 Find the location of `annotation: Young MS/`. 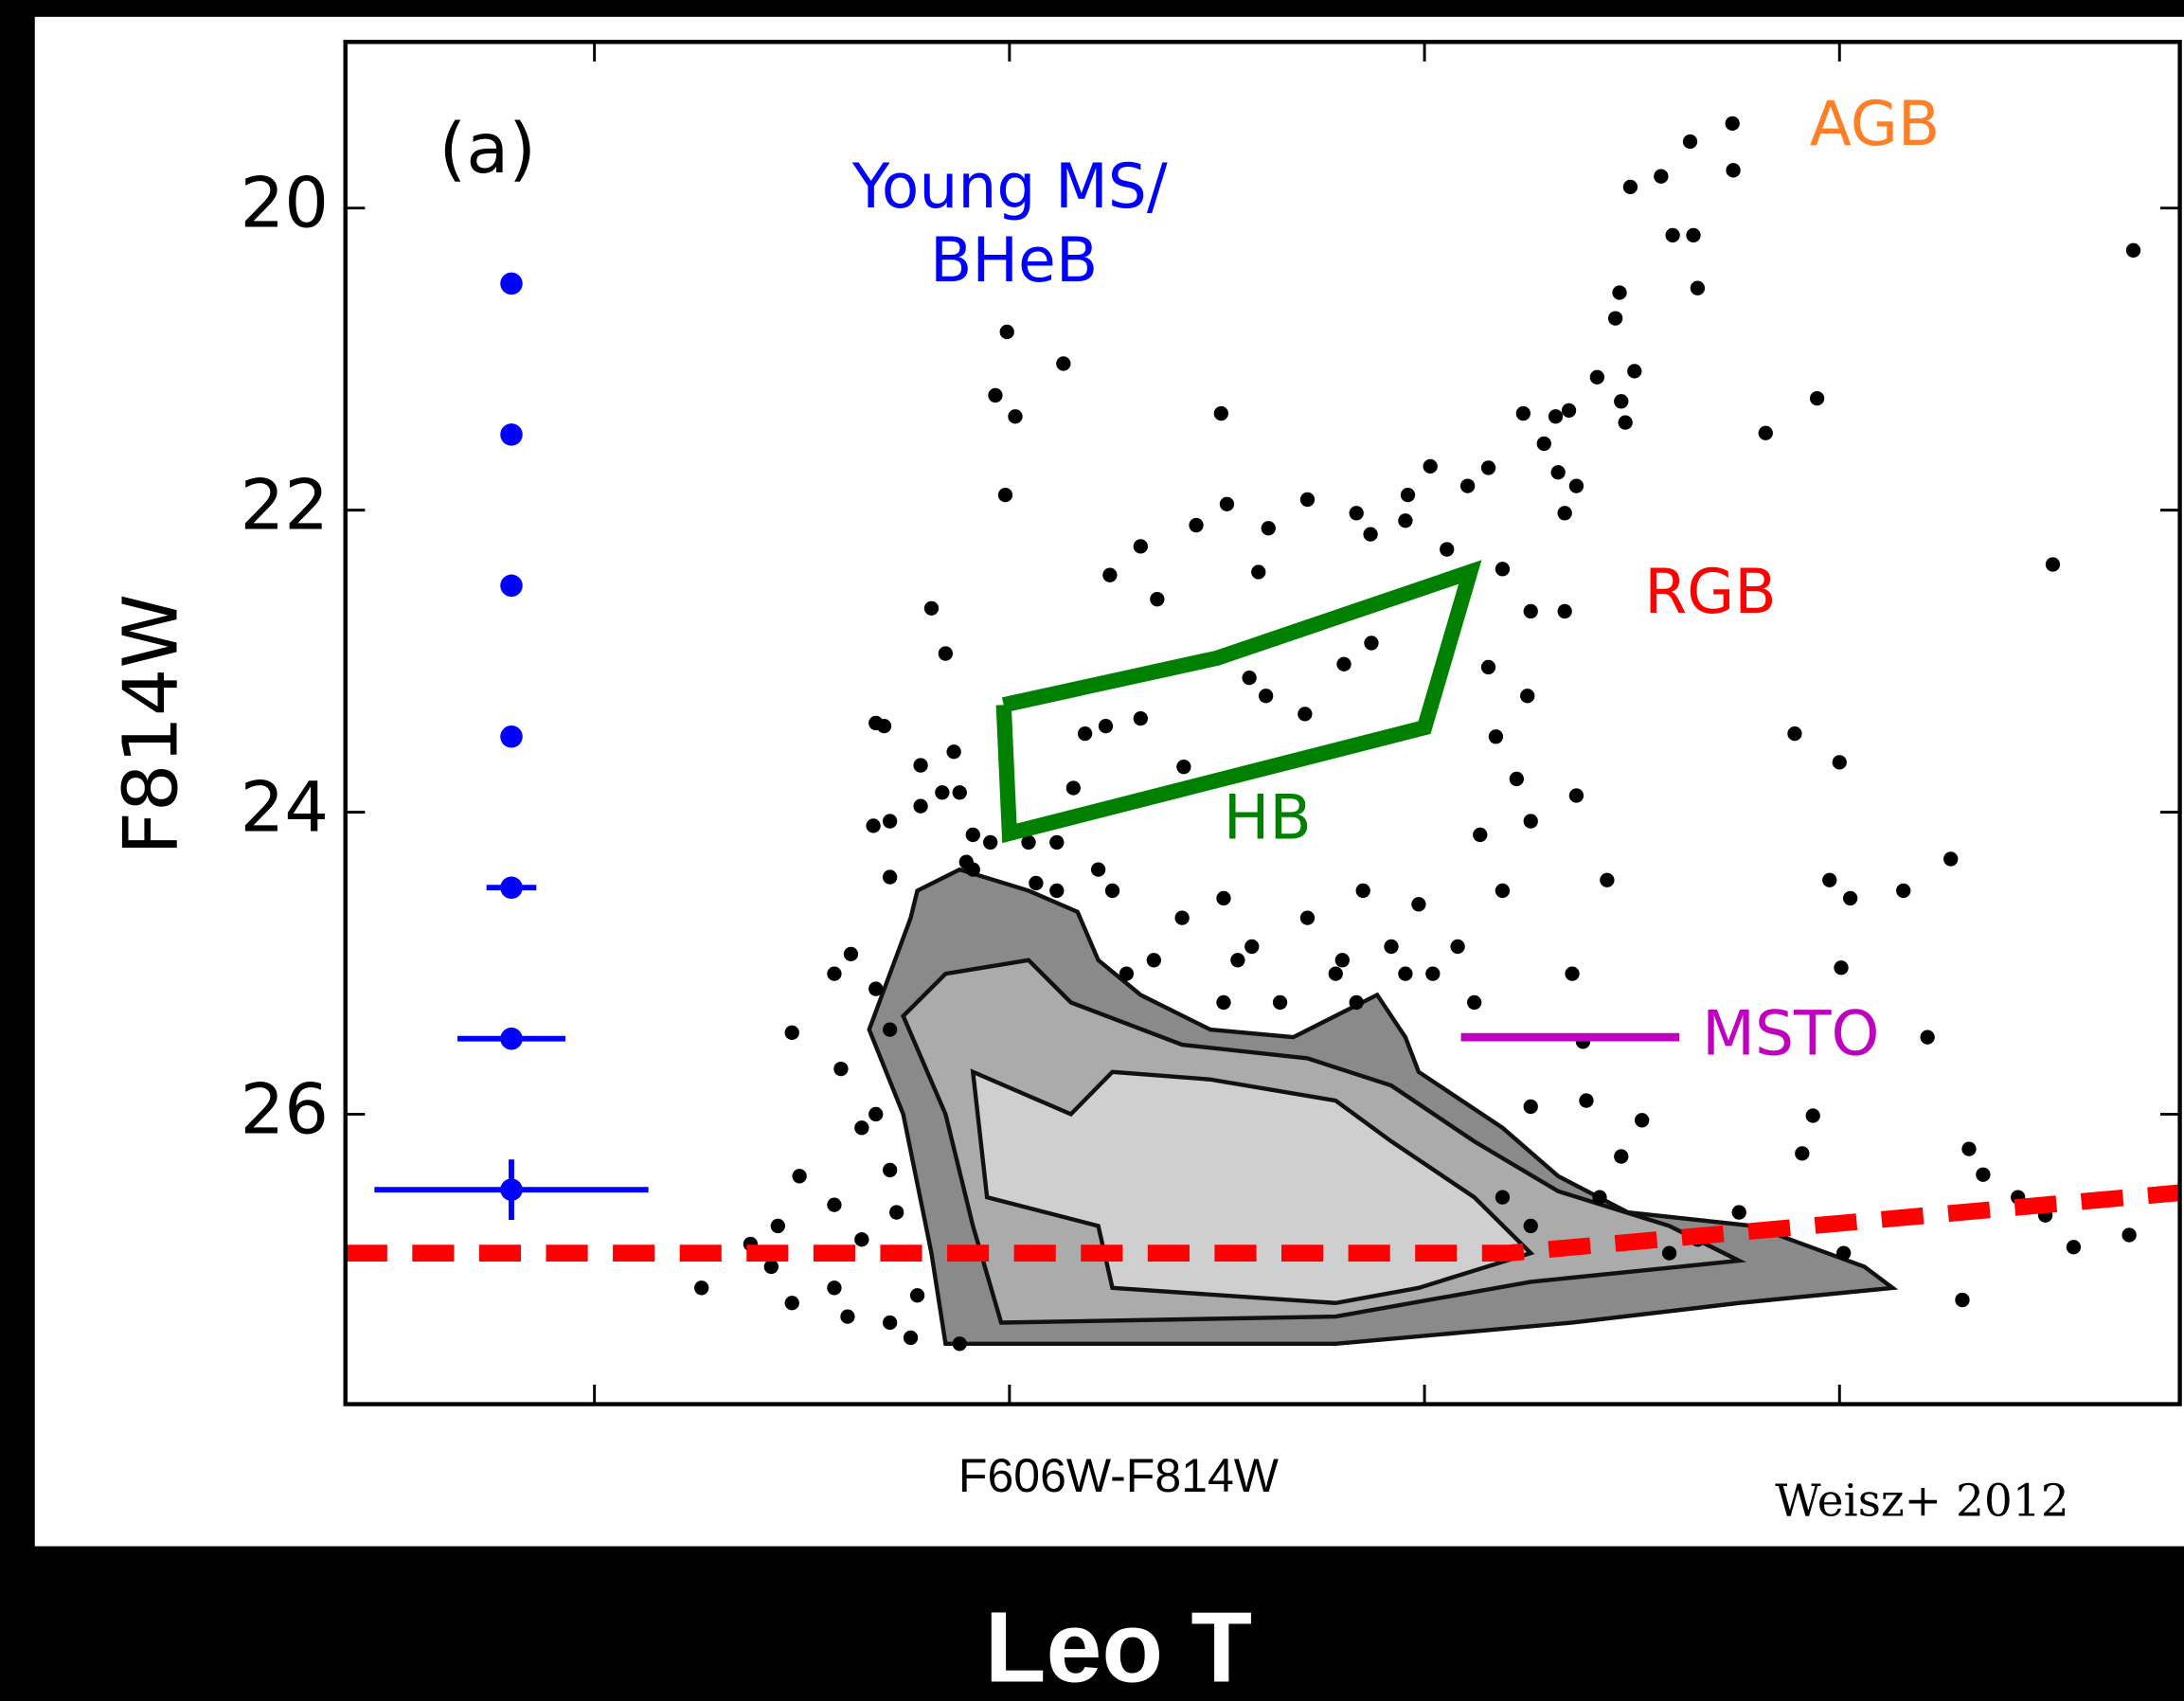

annotation: Young MS/ is located at coordinates (1009, 187).